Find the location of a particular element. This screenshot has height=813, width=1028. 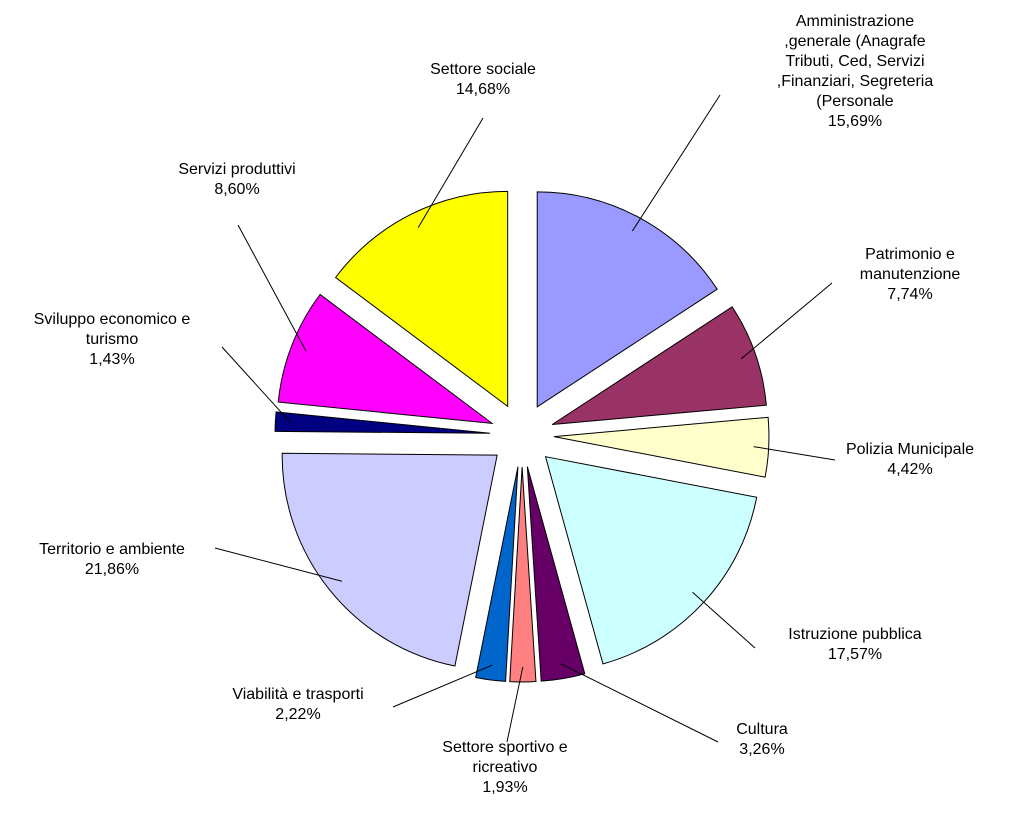

value-label: 3,26% is located at coordinates (762, 749).